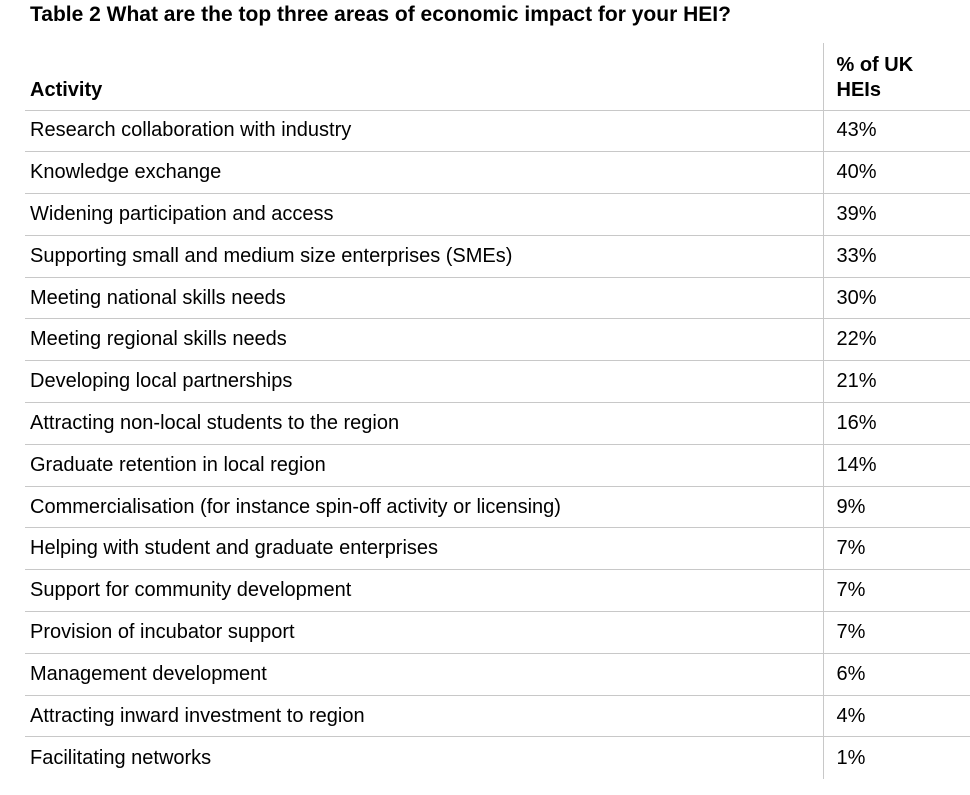 This screenshot has height=795, width=970. I want to click on activity-cell: Support for community development, so click(424, 590).